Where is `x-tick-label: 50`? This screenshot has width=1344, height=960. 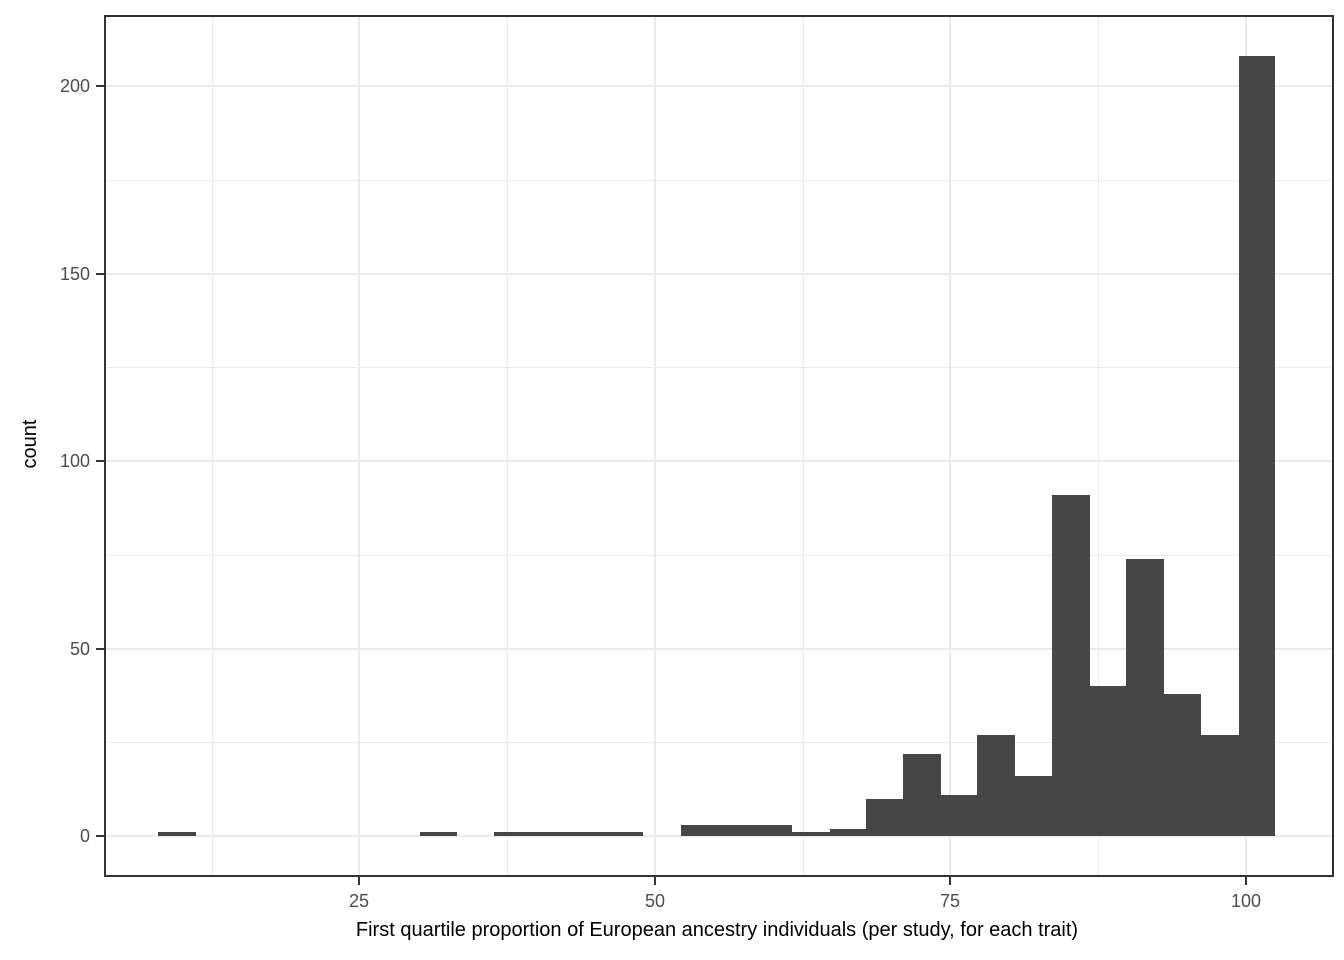 x-tick-label: 50 is located at coordinates (655, 901).